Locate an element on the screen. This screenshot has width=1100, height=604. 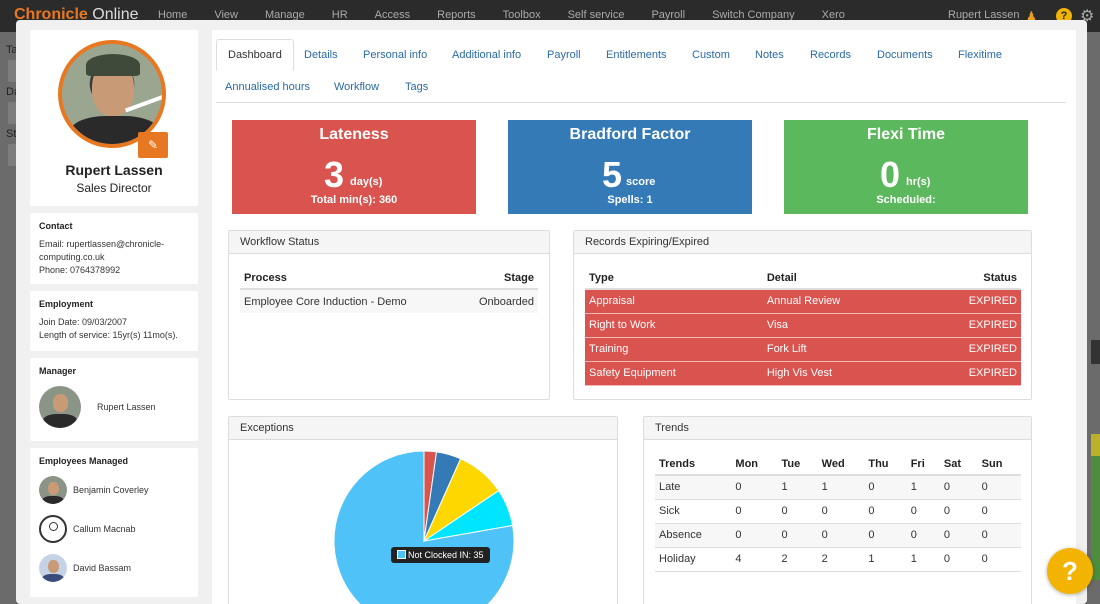
employee-row: Callum Macnab is located at coordinates (87, 529).